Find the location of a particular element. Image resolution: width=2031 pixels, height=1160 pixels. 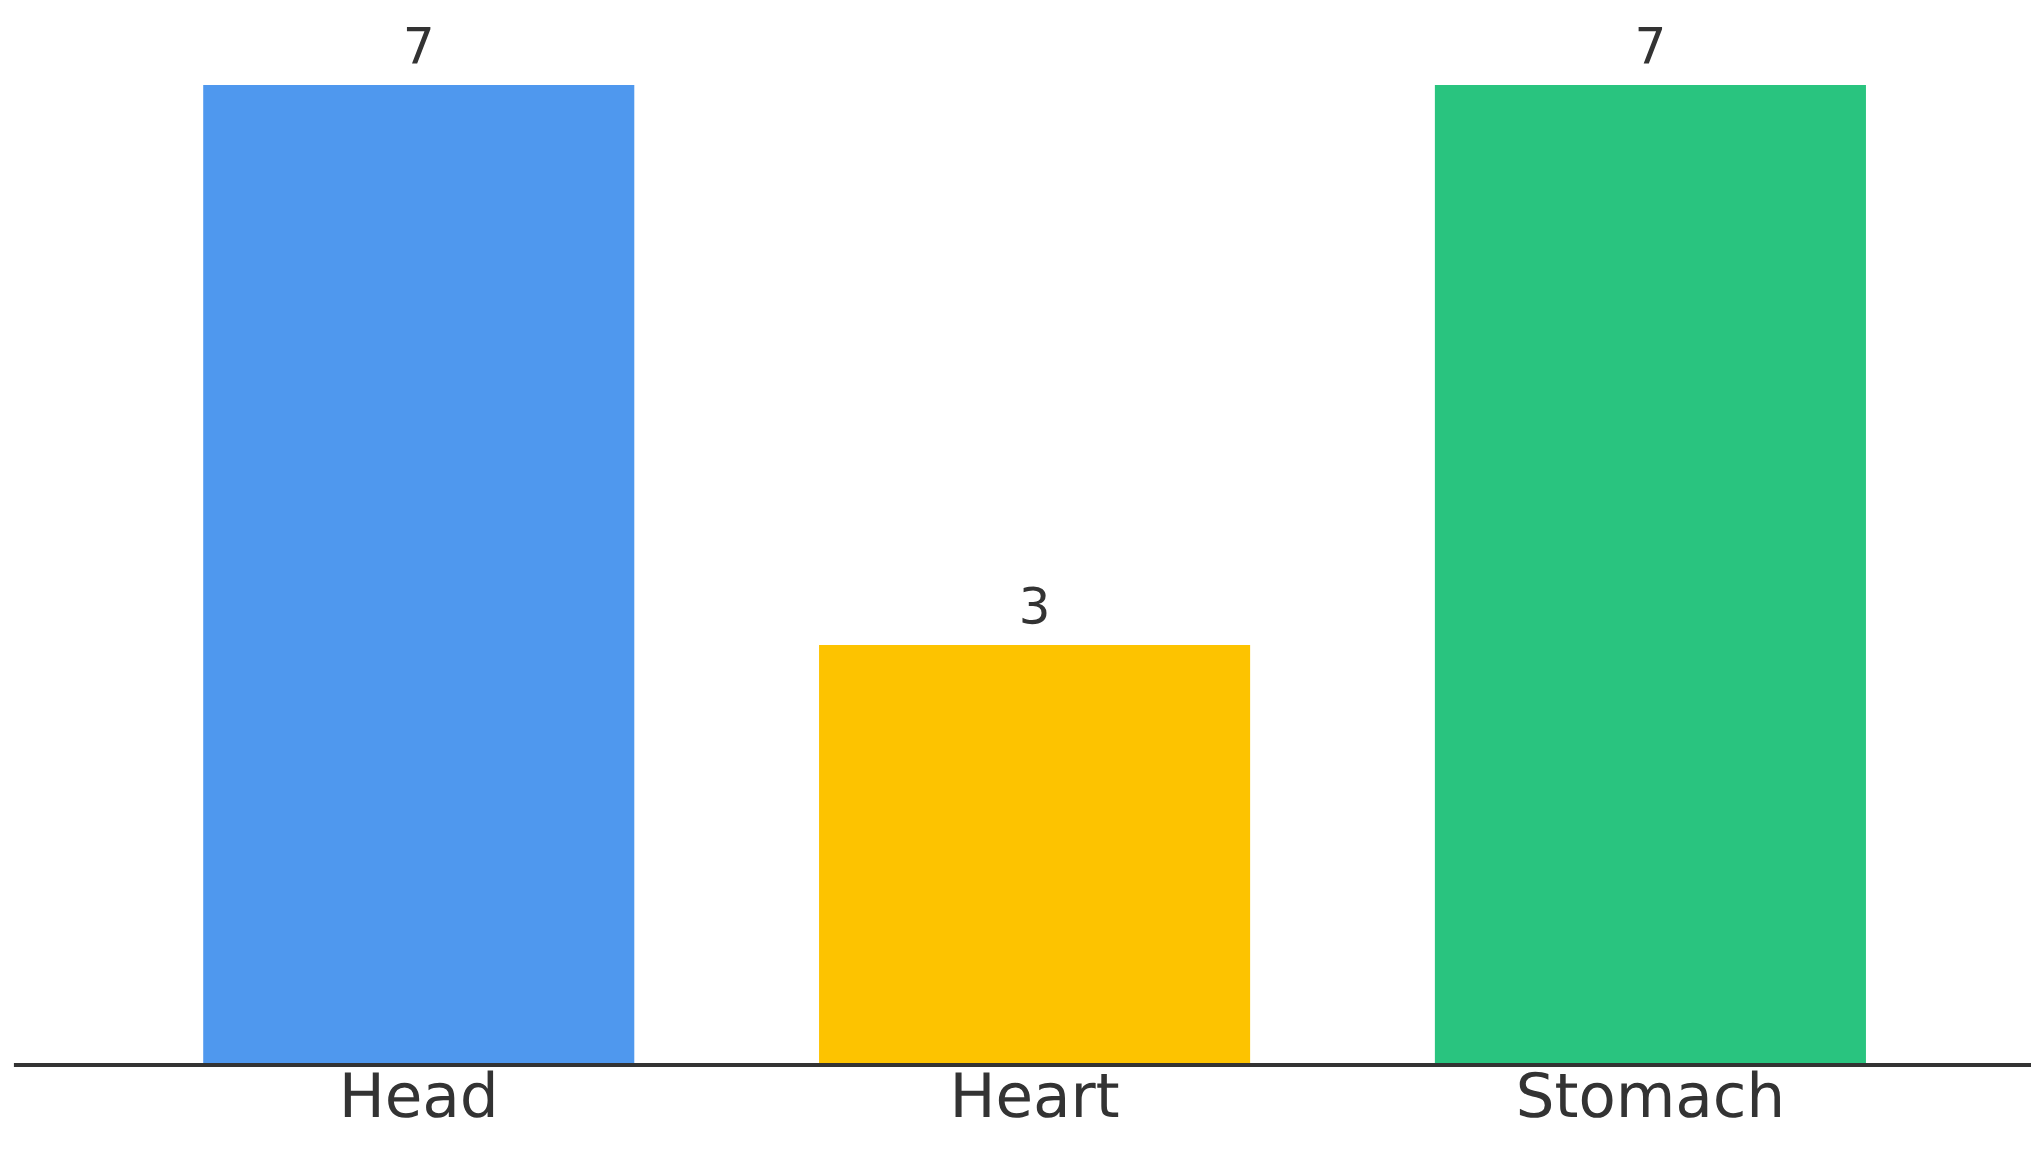

x-tick-label: Head is located at coordinates (419, 1094).